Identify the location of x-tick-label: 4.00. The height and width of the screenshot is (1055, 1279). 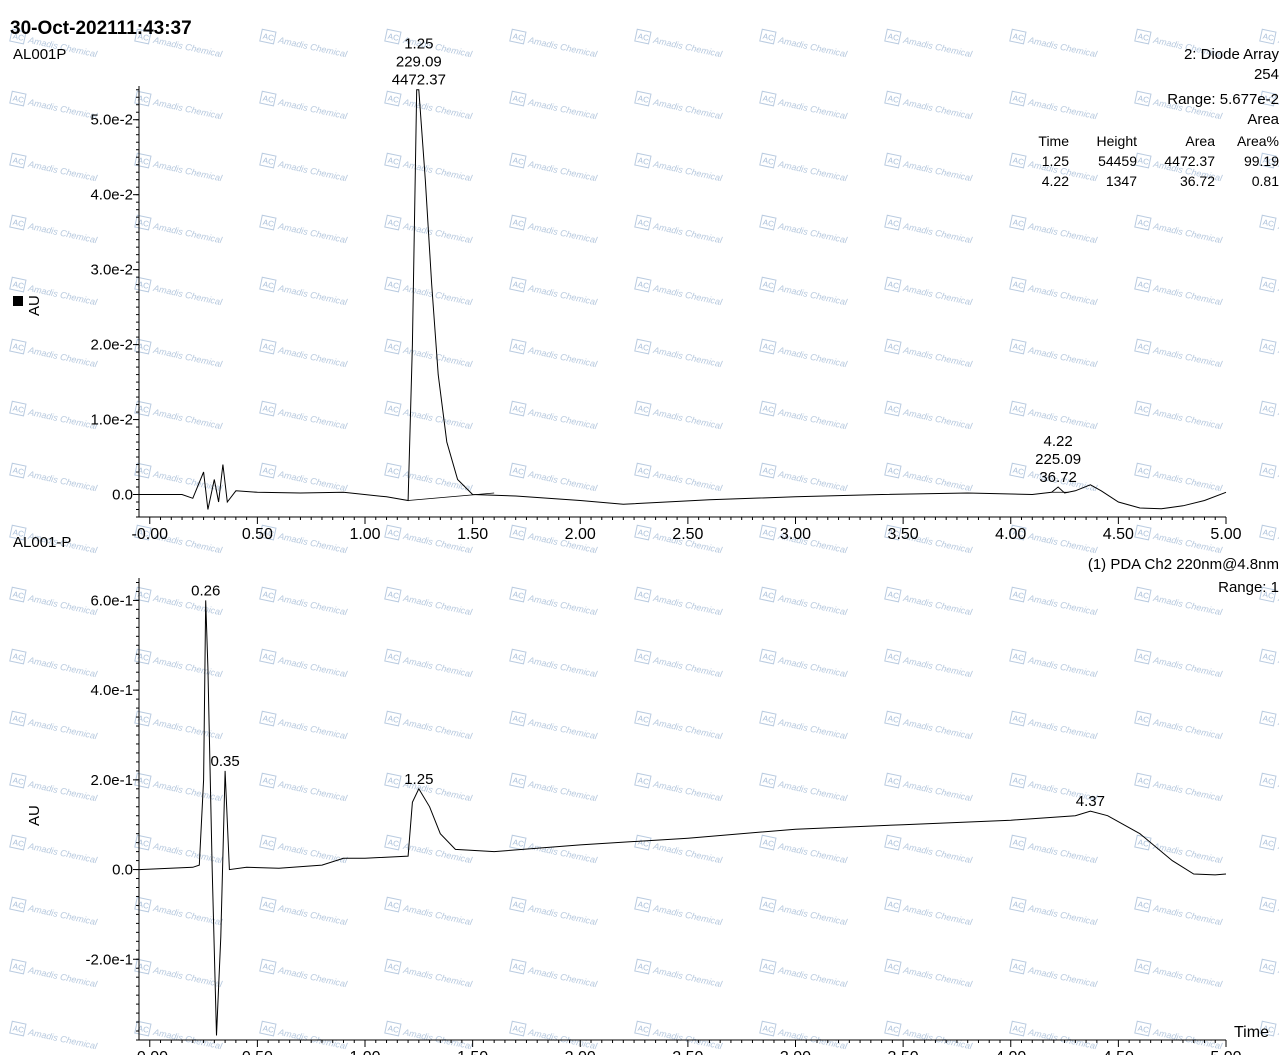
(1010, 1052).